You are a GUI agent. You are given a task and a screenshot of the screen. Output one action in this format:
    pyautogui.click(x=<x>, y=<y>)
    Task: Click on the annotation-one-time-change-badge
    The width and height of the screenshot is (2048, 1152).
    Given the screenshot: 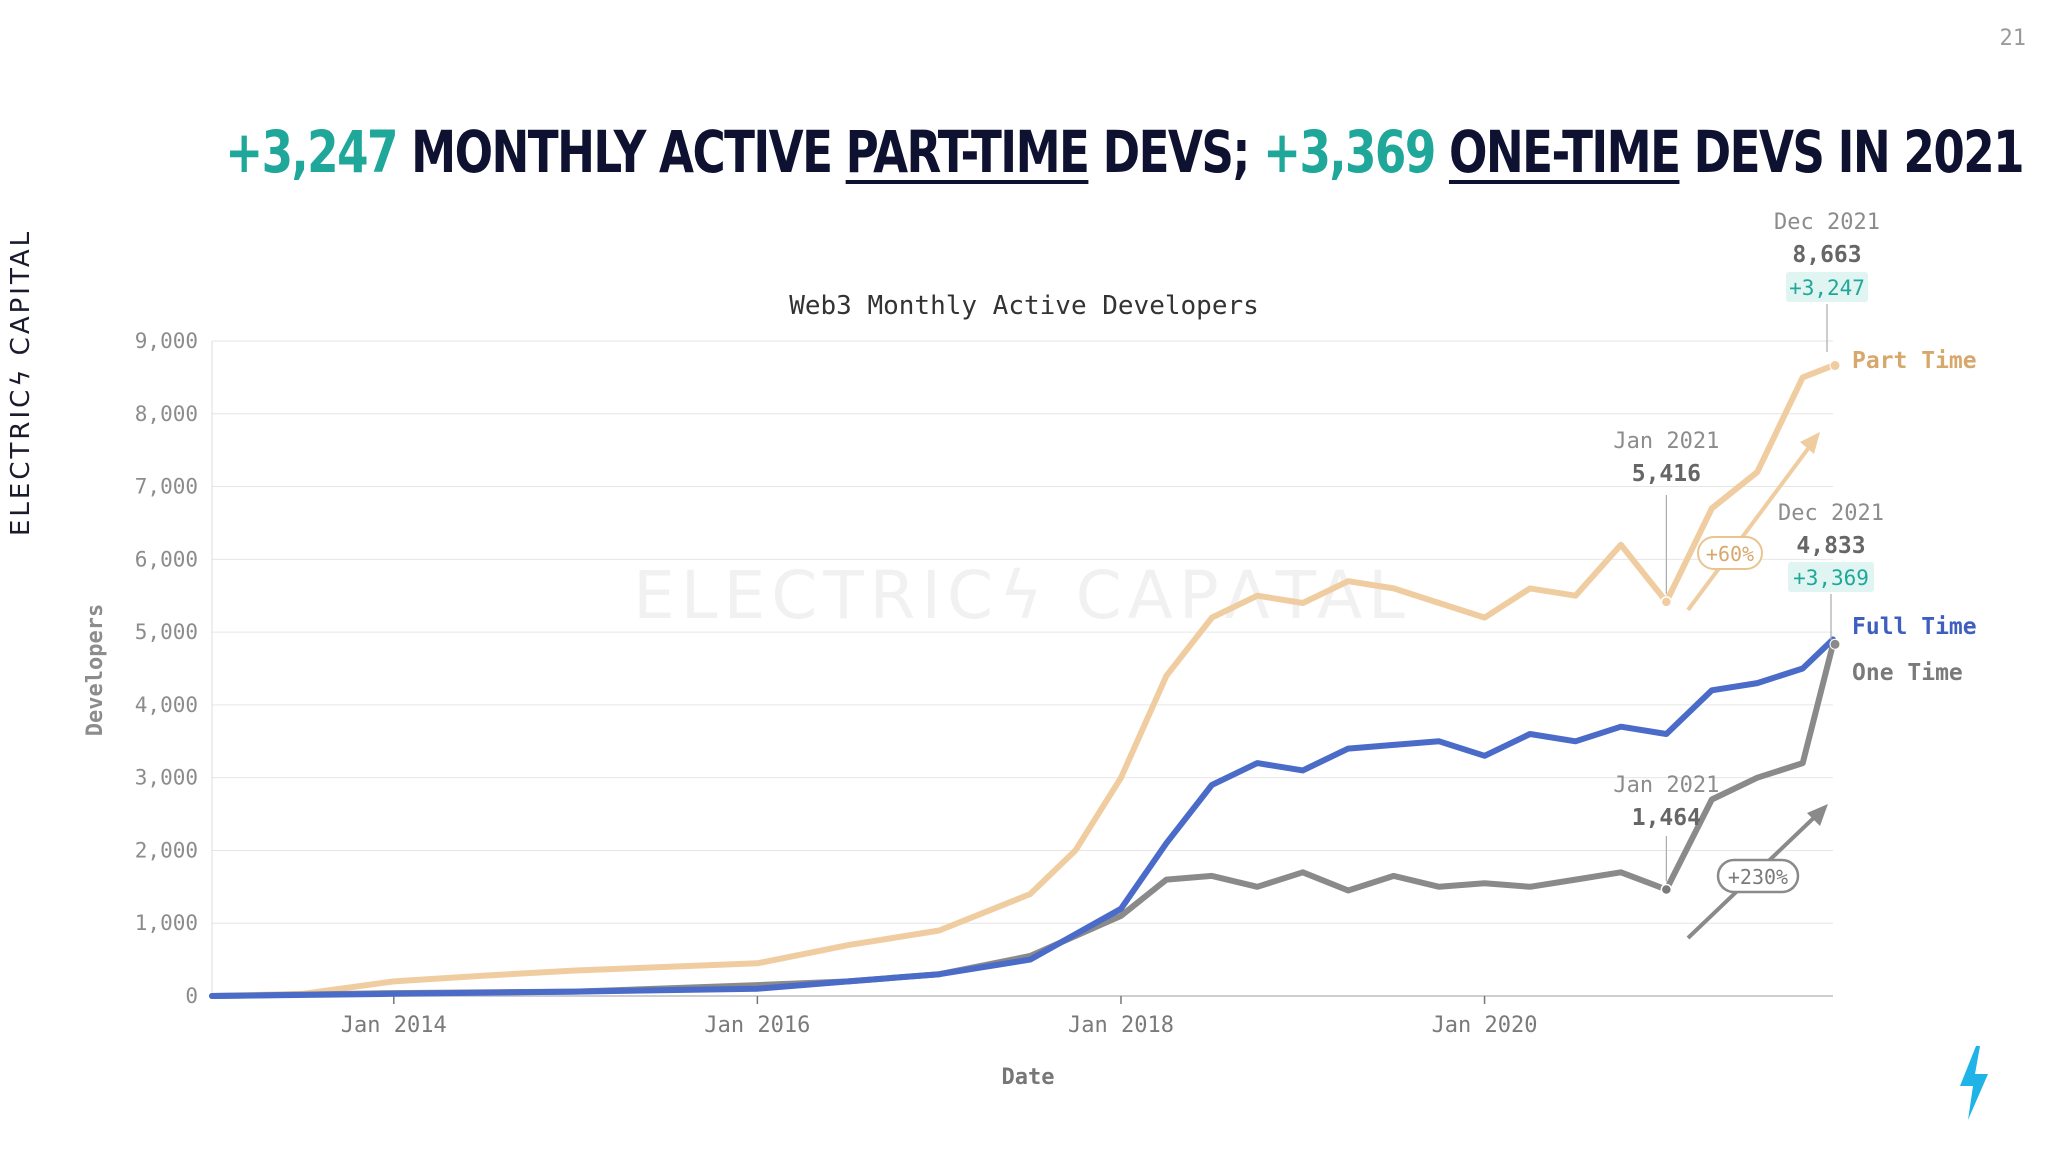 What is the action you would take?
    pyautogui.click(x=1831, y=577)
    